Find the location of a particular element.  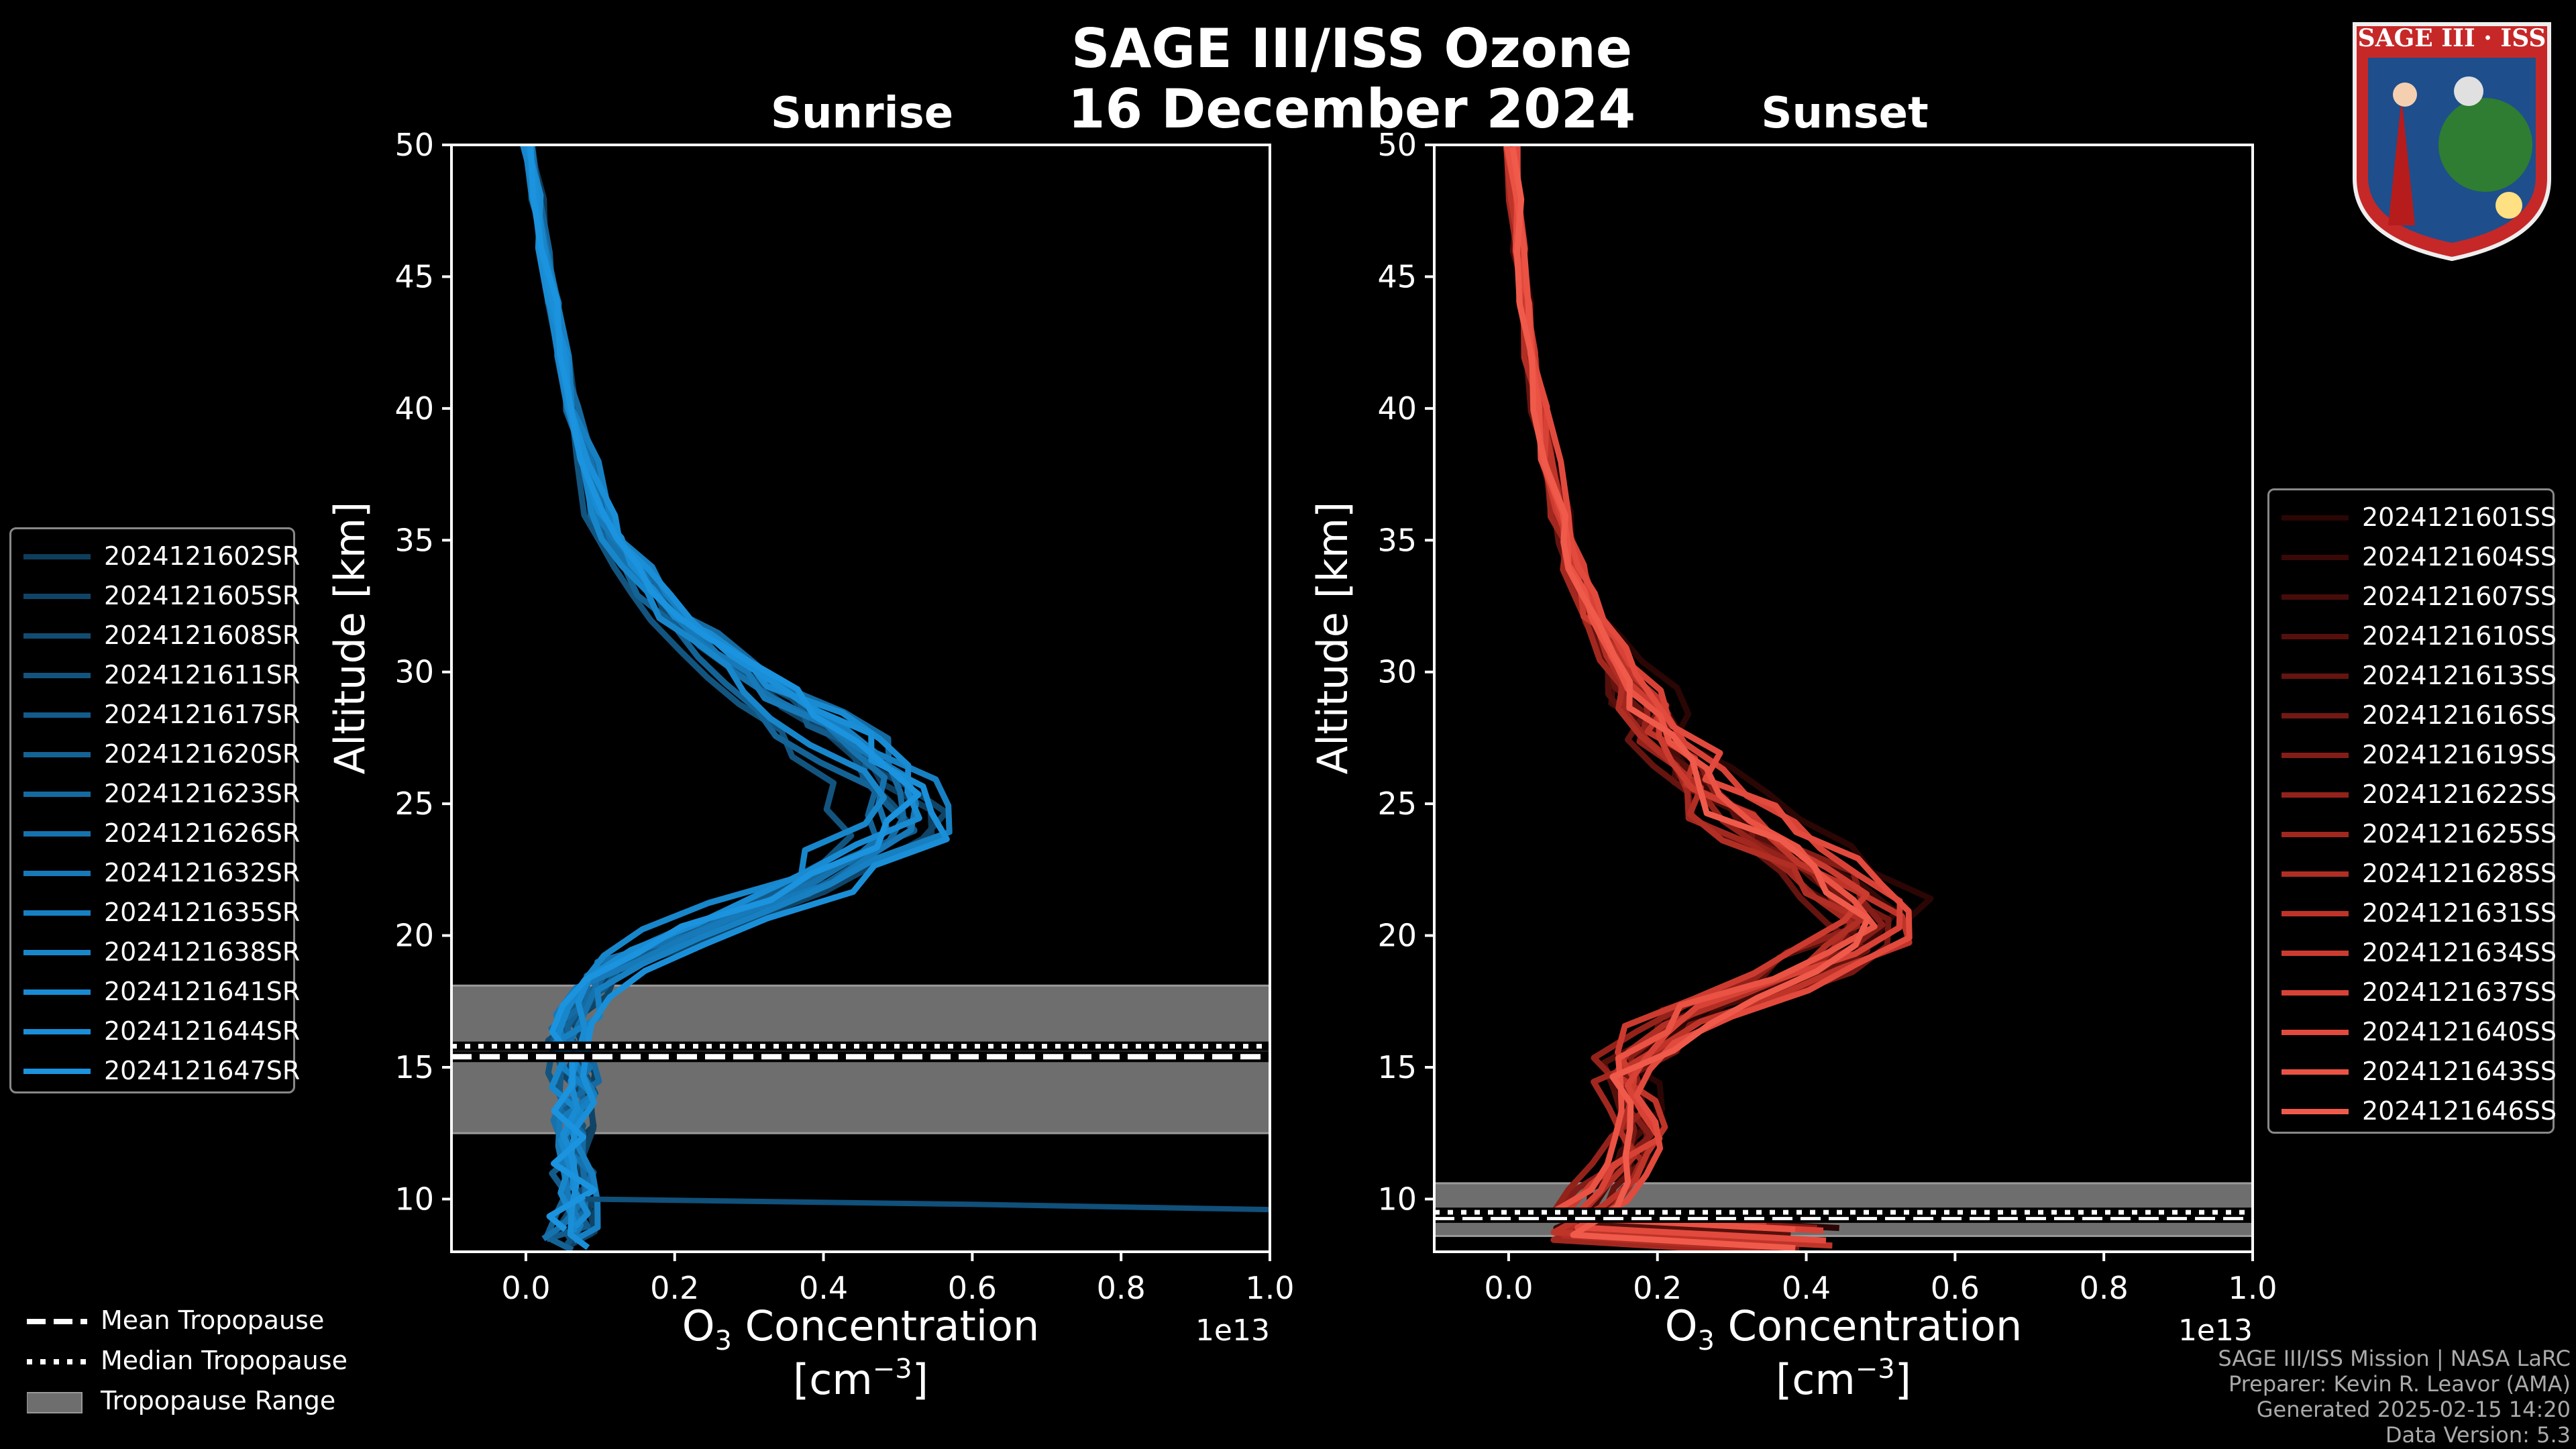

legend-label: 2024121602SR is located at coordinates (202, 556).